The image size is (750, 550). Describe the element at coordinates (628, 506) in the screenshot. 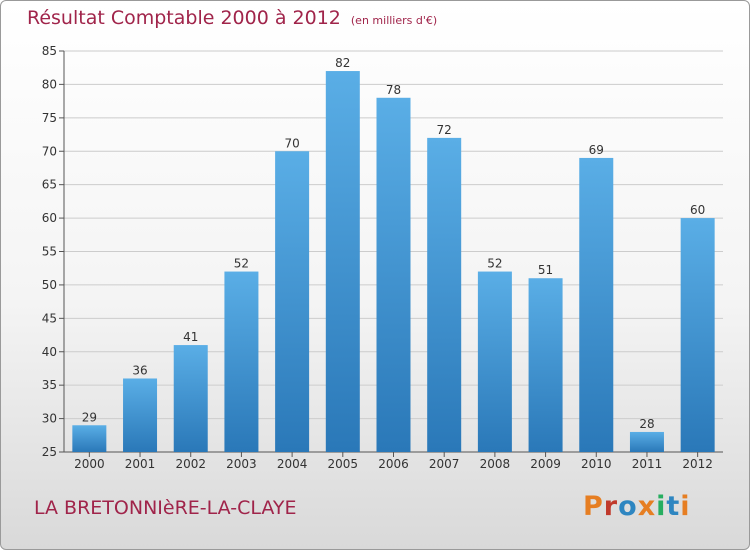

I see `logo-letter: o` at that location.